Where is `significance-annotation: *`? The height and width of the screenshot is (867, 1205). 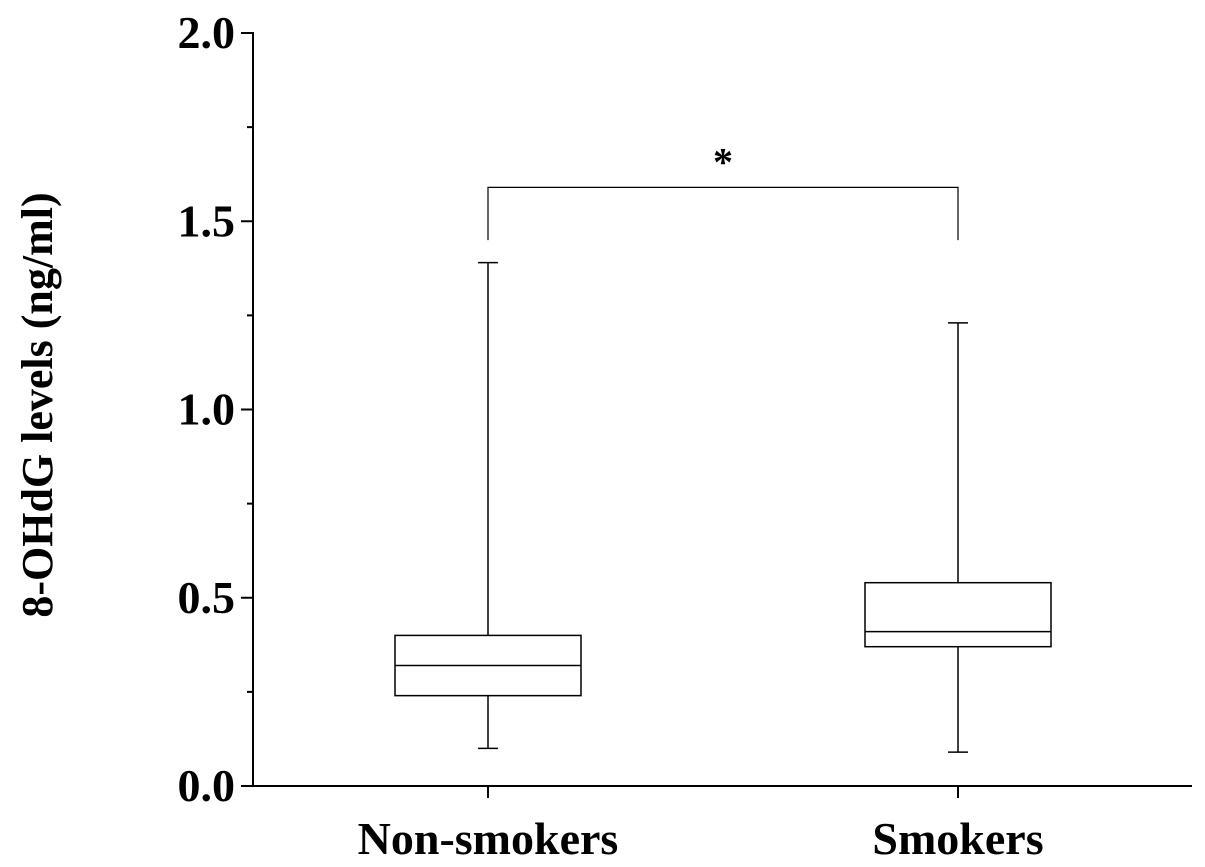 significance-annotation: * is located at coordinates (723, 190).